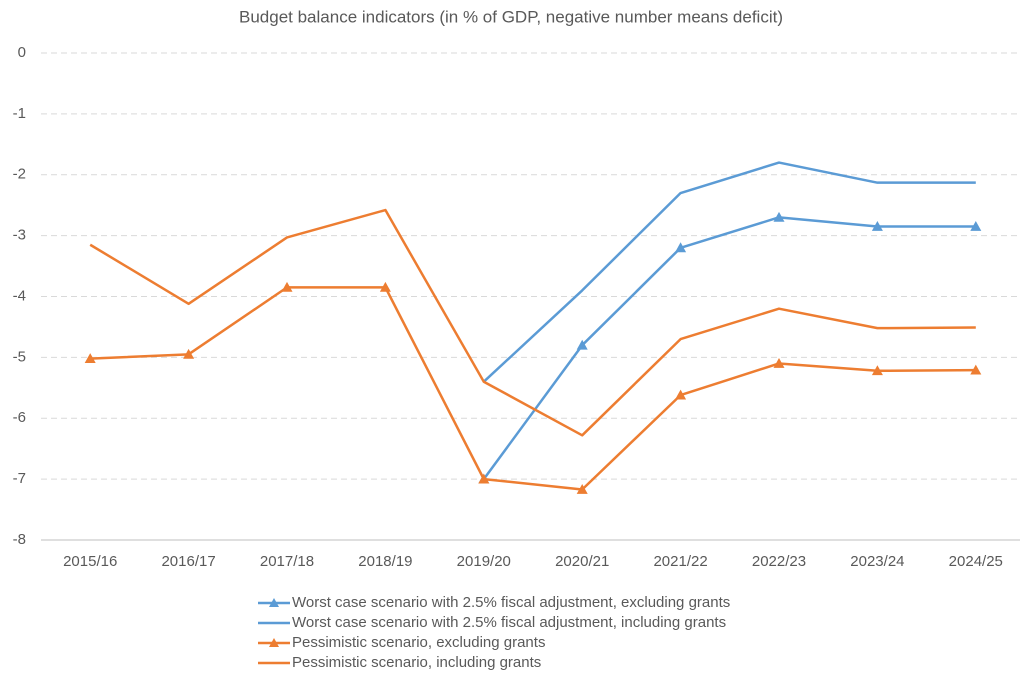 This screenshot has width=1022, height=677. What do you see at coordinates (19, 174) in the screenshot?
I see `y-tick-label: -2` at bounding box center [19, 174].